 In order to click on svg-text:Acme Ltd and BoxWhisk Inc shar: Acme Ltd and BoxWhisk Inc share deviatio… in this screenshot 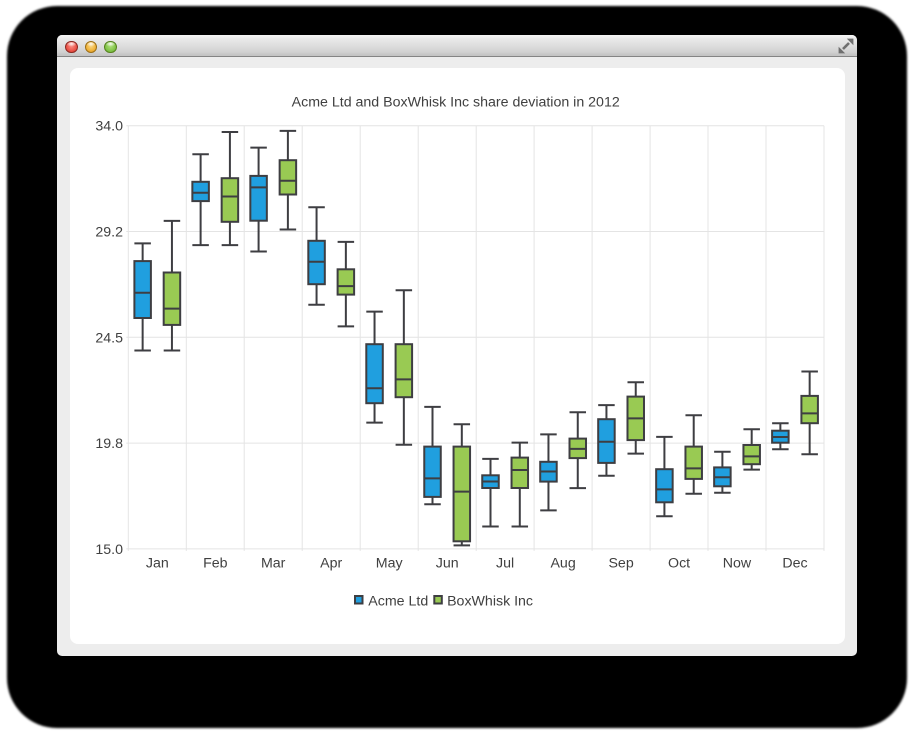, I will do `click(456, 102)`.